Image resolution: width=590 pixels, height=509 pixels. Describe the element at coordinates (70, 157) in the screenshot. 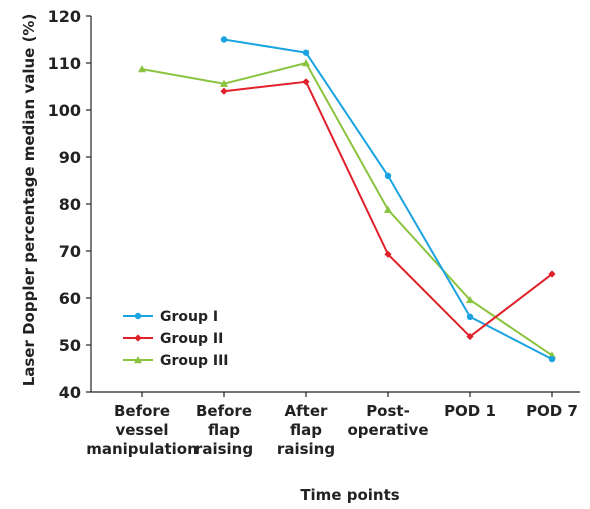

I see `y-tick-label: 90` at that location.